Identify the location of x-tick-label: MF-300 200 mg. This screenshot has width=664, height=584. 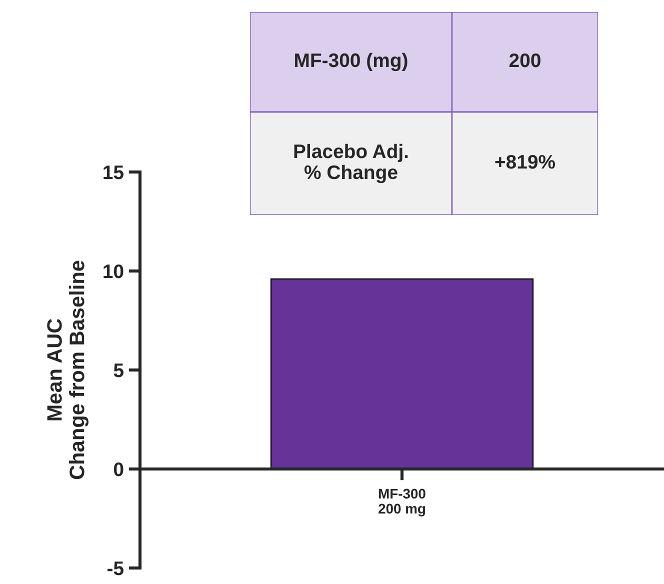
(402, 502).